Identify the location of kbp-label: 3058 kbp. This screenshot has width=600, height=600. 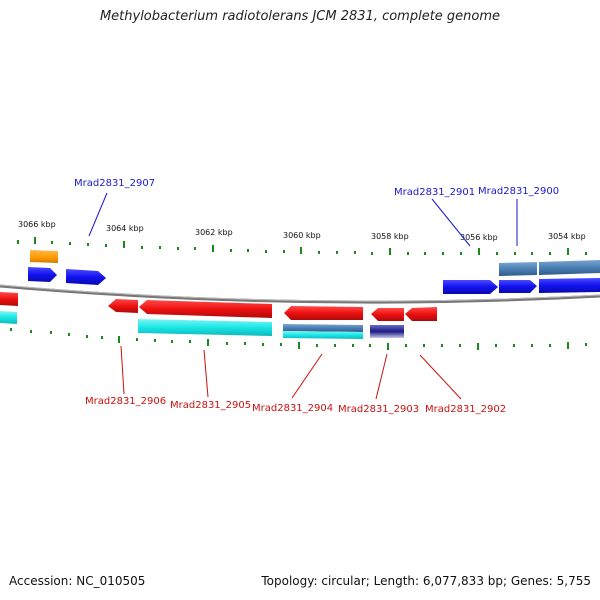
(390, 236).